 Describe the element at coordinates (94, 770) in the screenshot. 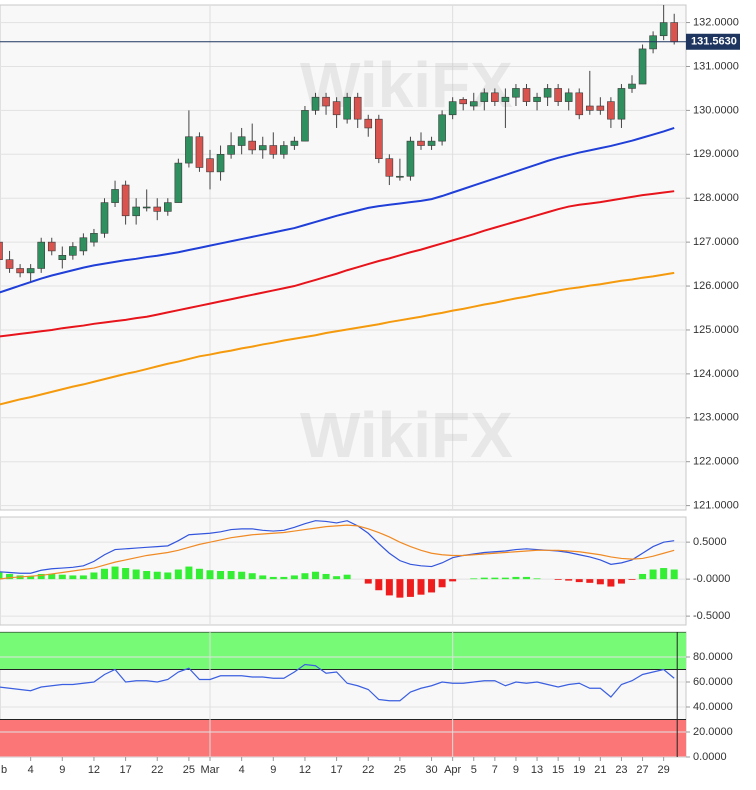

I see `x-tick-label: 12` at that location.